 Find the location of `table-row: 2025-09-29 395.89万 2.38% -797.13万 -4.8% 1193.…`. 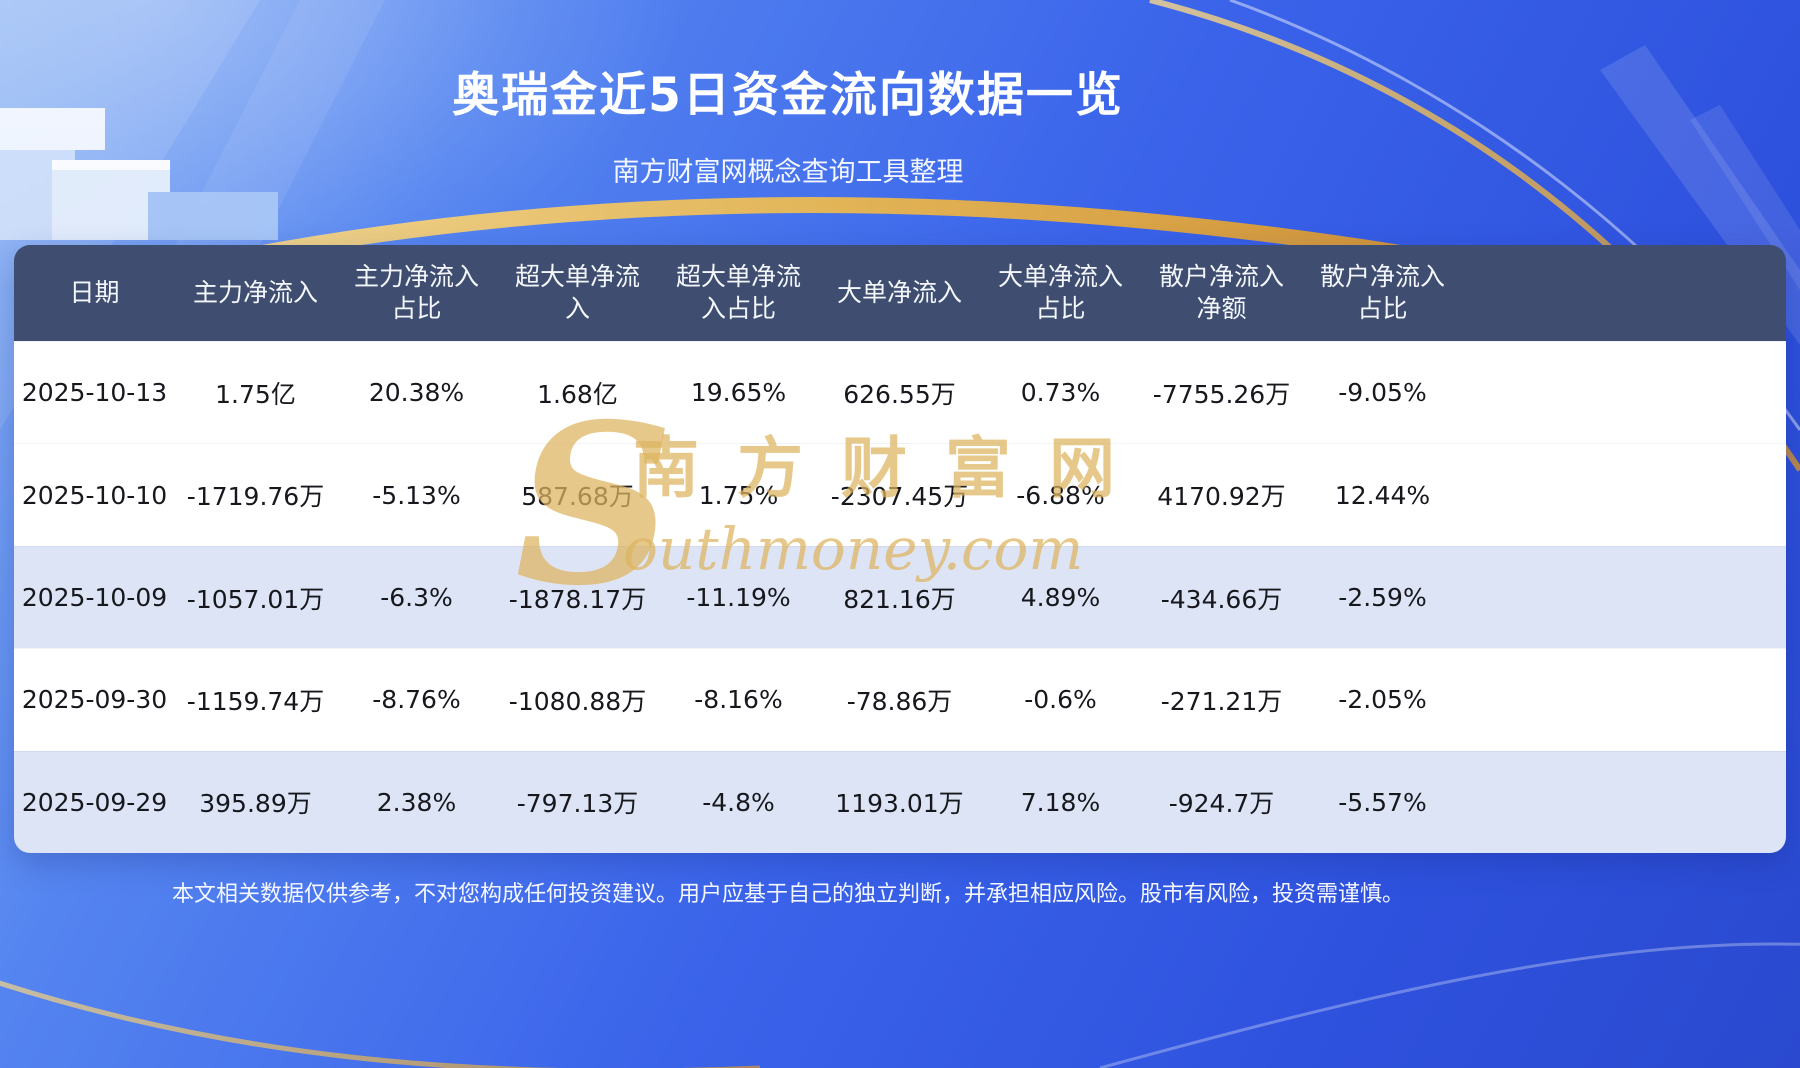

table-row: 2025-09-29 395.89万 2.38% -797.13万 -4.8% 1193.… is located at coordinates (900, 801).